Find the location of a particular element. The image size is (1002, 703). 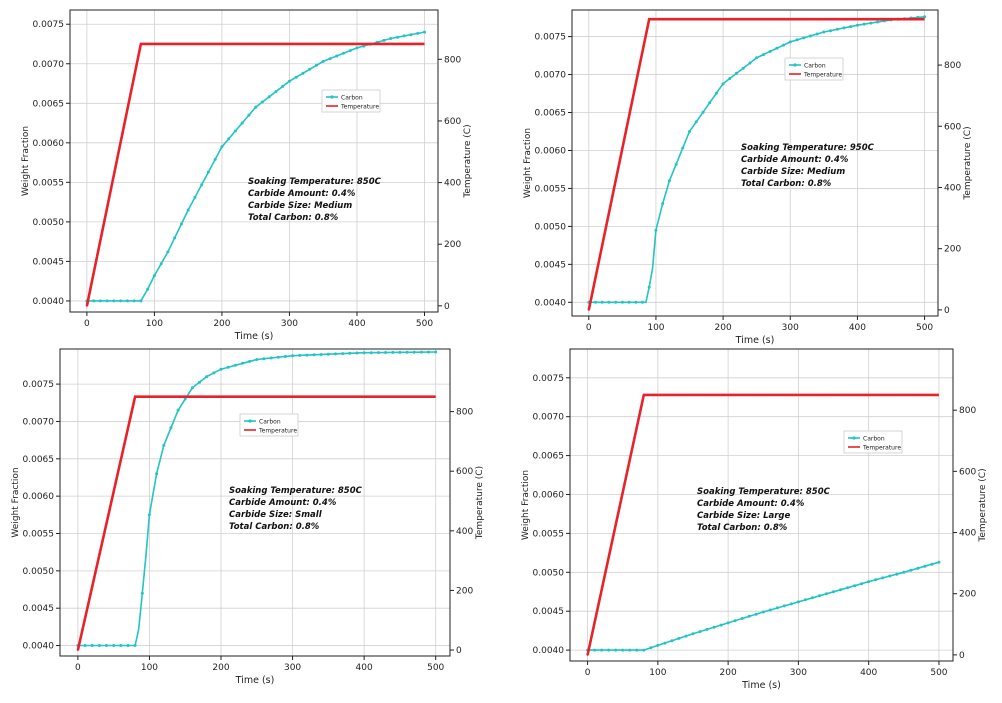

y-tick-label: 0.0070 is located at coordinates (551, 76).